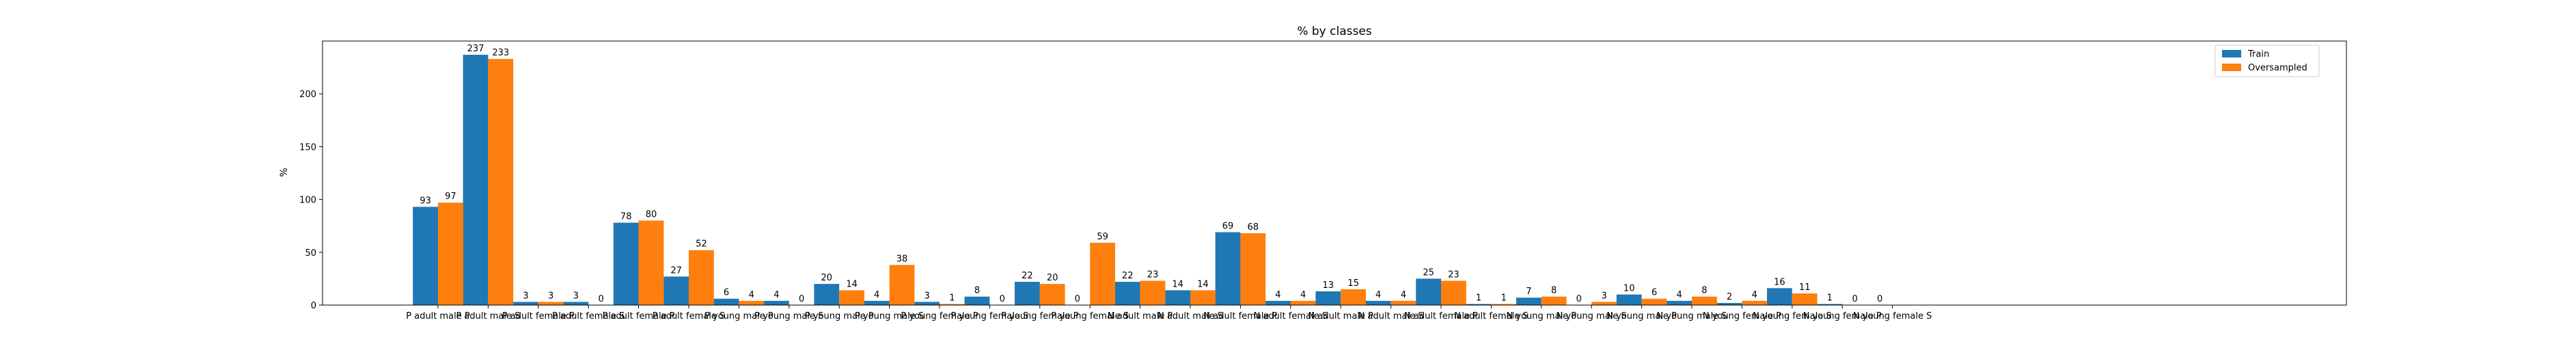 The height and width of the screenshot is (342, 2576). I want to click on x-tick-label-2: P adult female P, so click(538, 316).